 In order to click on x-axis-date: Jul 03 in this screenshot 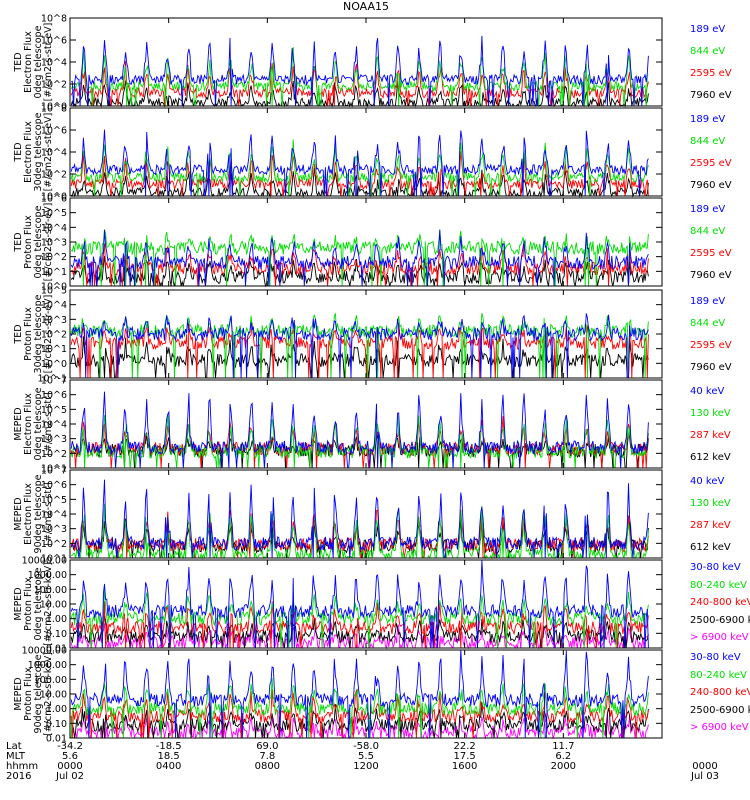, I will do `click(705, 776)`.